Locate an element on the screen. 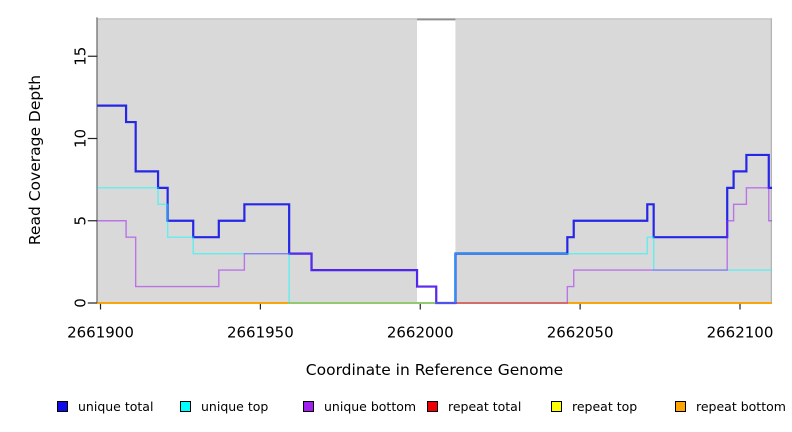 This screenshot has height=432, width=792. y-tick-label-3: 15 is located at coordinates (80, 56).